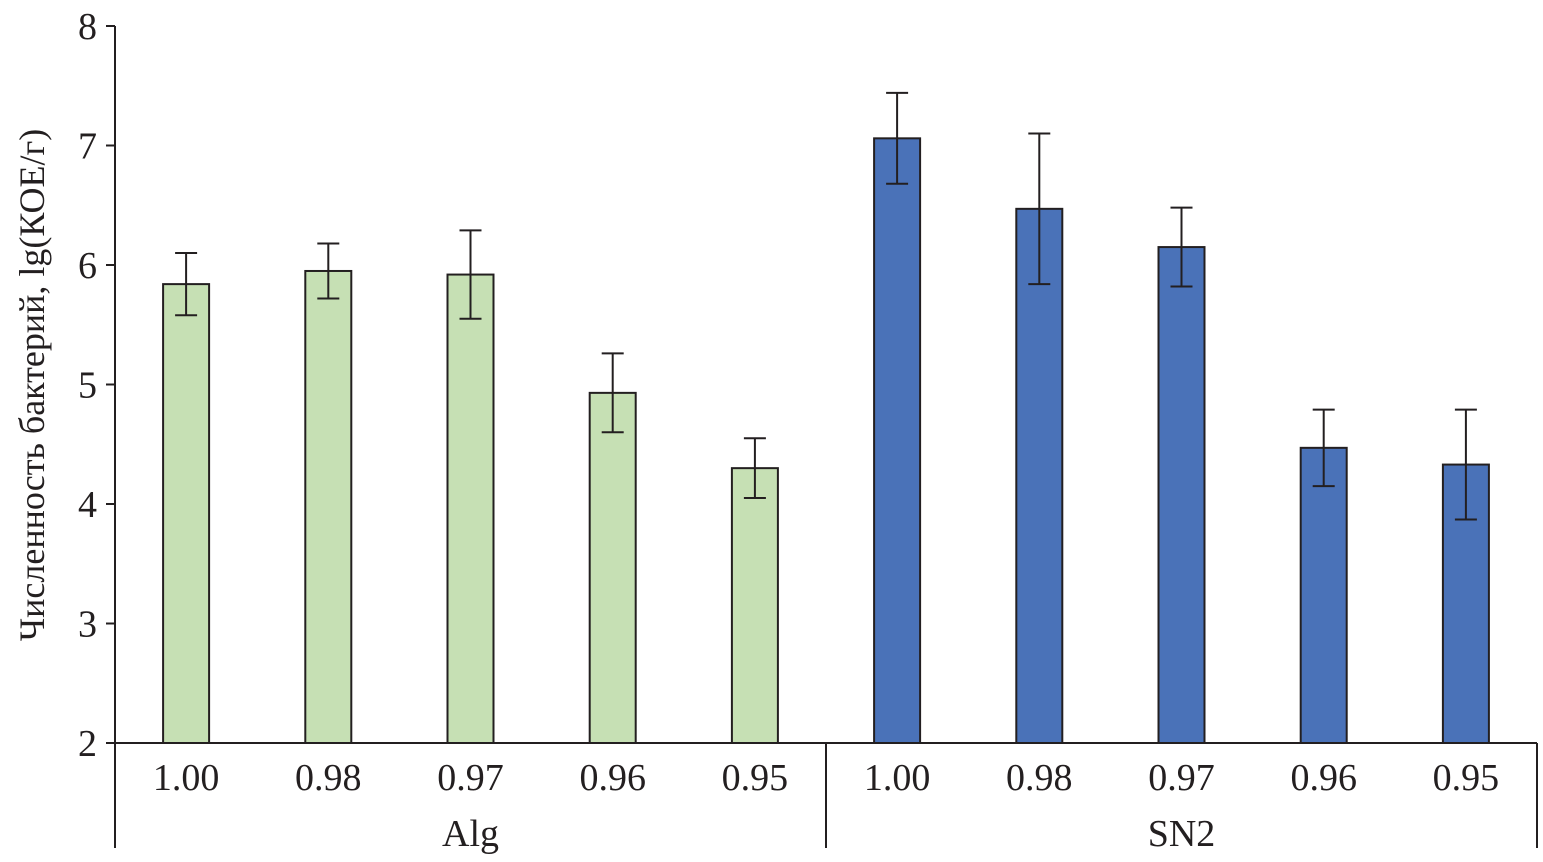 Image resolution: width=1543 pixels, height=862 pixels. What do you see at coordinates (87, 266) in the screenshot?
I see `y-tick-label: 6` at bounding box center [87, 266].